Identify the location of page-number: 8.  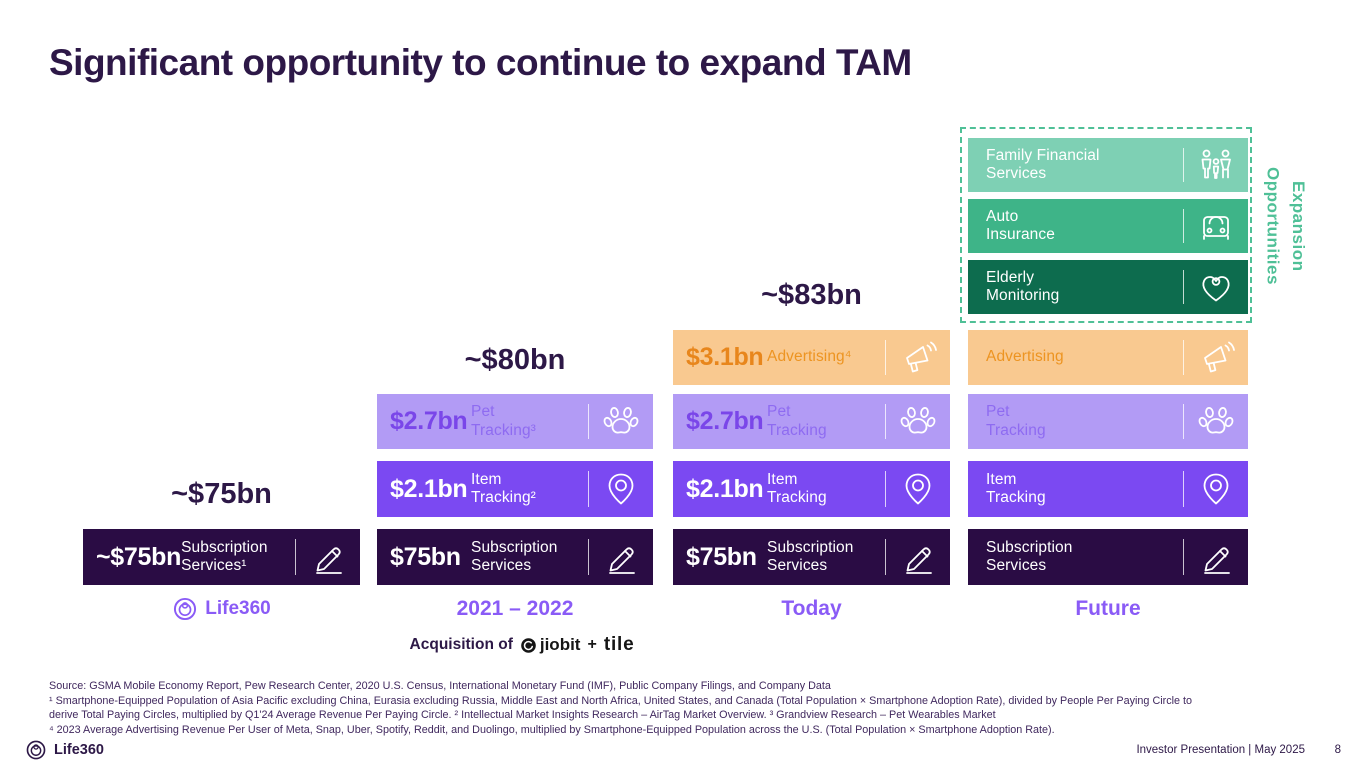
(1337, 750).